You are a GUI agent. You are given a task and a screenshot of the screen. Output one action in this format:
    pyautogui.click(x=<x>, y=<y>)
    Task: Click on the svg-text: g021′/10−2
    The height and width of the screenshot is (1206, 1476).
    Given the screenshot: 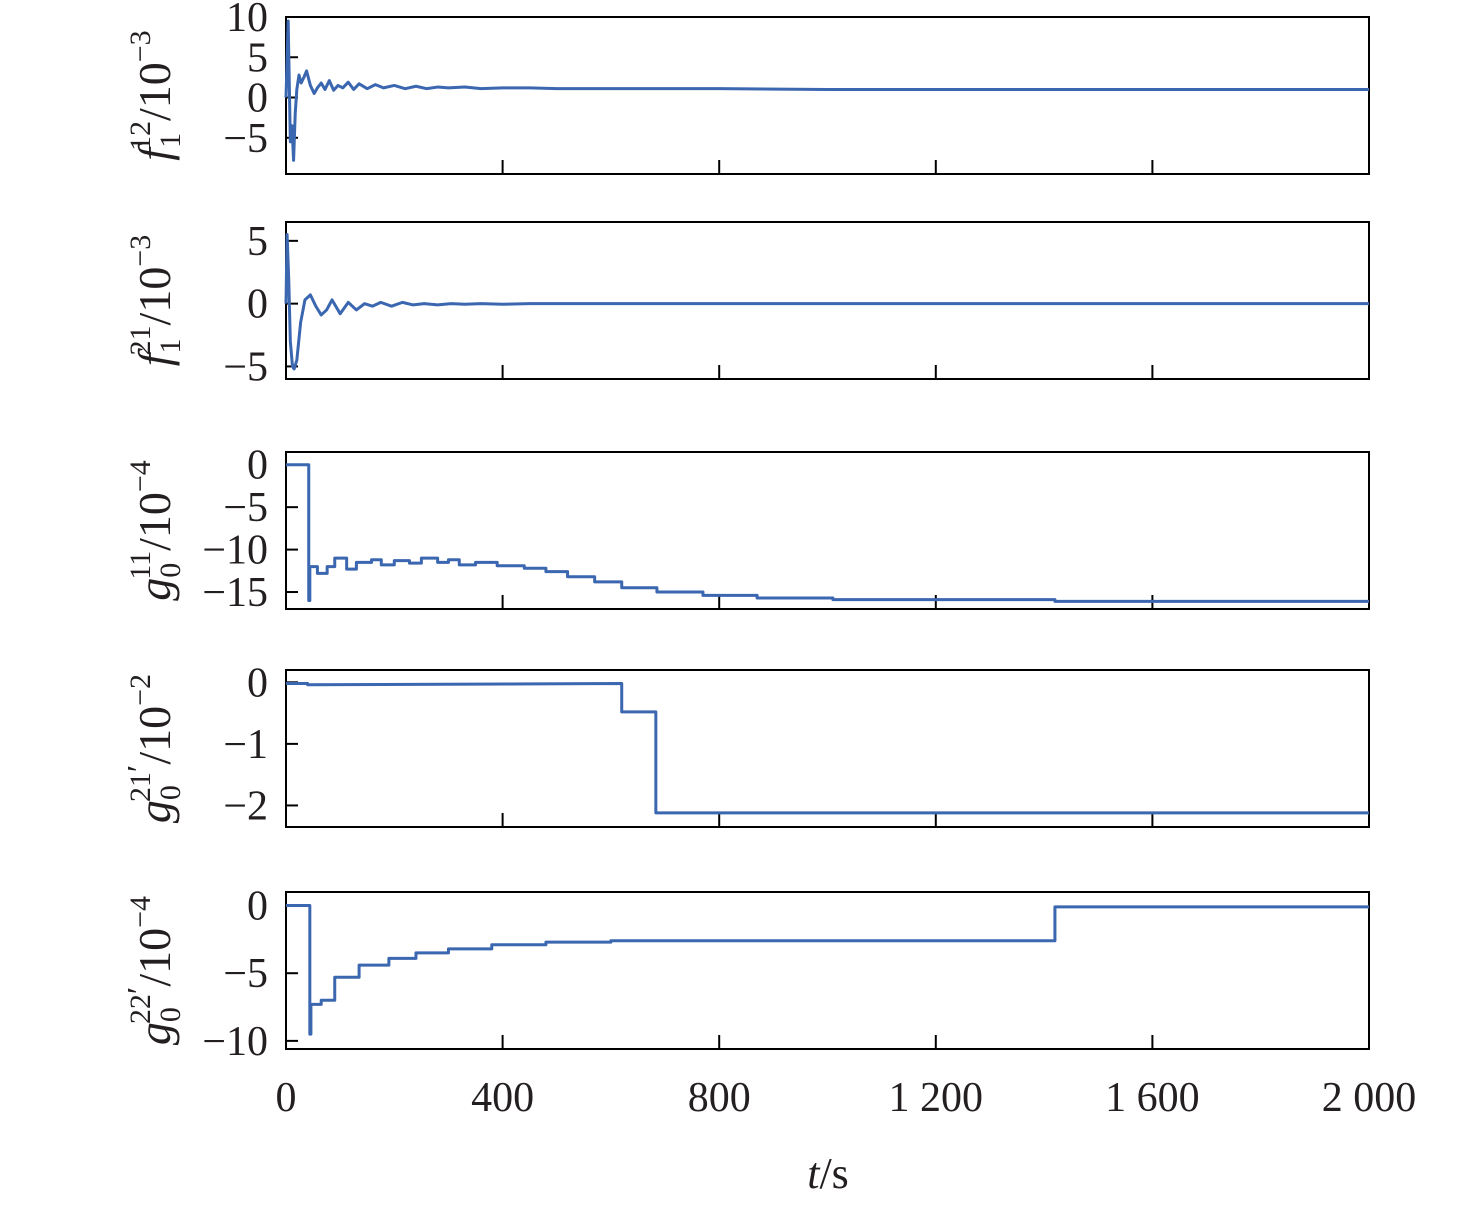 What is the action you would take?
    pyautogui.click(x=154, y=748)
    